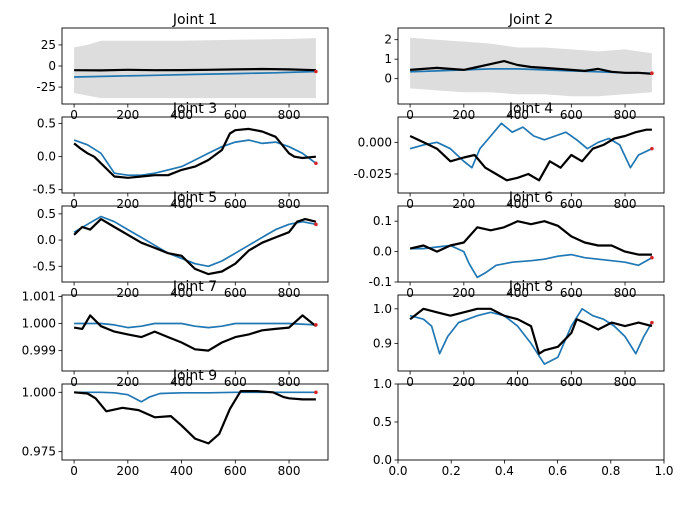 This screenshot has height=527, width=700. I want to click on subplot-3: 0 200 400 600 800 -0.5 0.0 0.5 Joint 3, so click(181, 156).